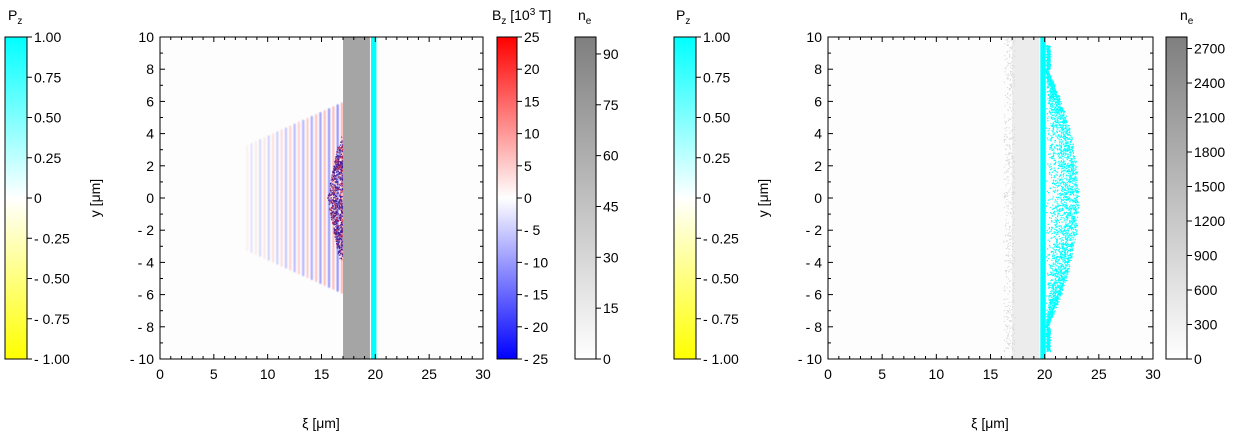 The height and width of the screenshot is (438, 1240). What do you see at coordinates (429, 374) in the screenshot?
I see `left-x-tick-label: 25` at bounding box center [429, 374].